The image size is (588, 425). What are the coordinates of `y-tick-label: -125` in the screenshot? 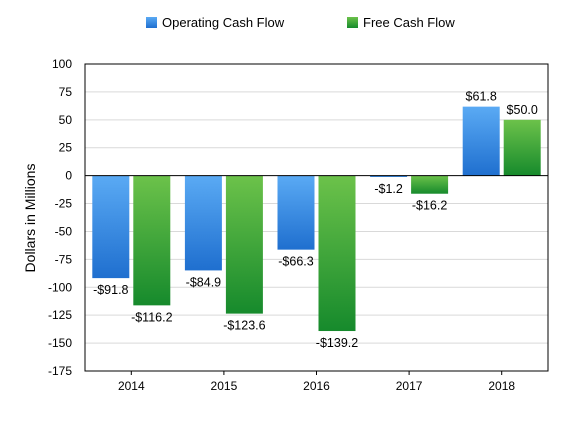 It's located at (60, 315).